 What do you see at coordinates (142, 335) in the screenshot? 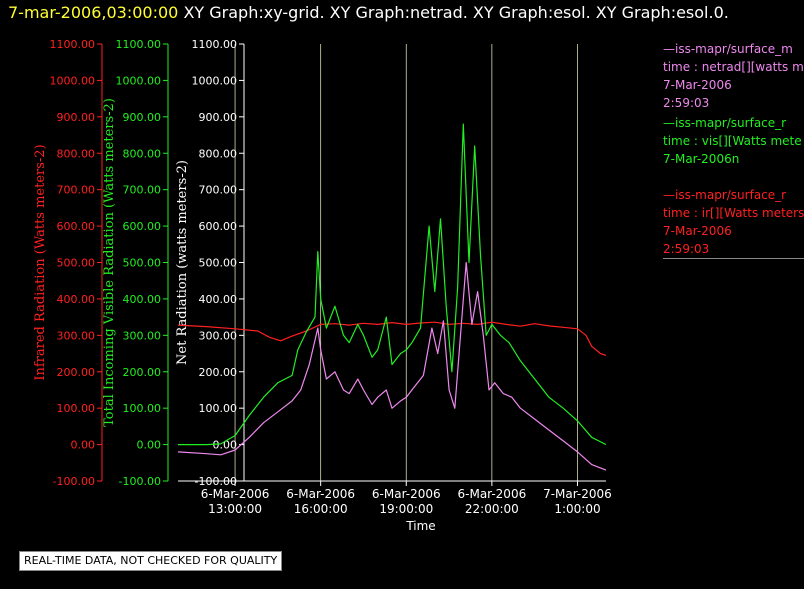
I see `y-axis-1-tick-label: 300.00` at bounding box center [142, 335].